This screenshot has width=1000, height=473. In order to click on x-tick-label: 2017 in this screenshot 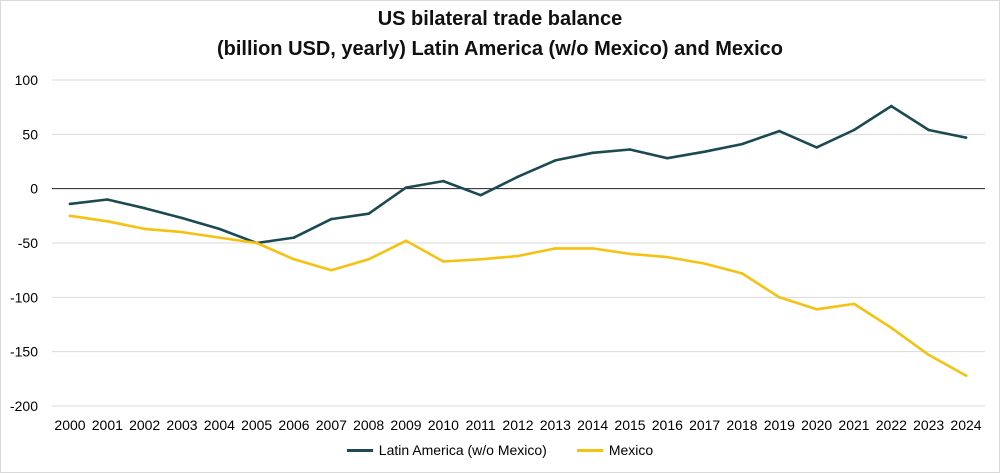, I will do `click(704, 425)`.